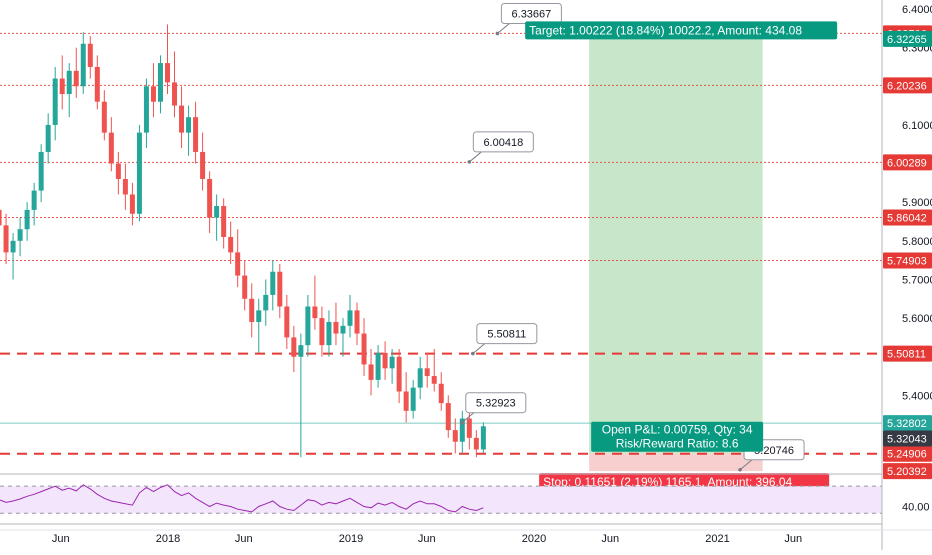  What do you see at coordinates (907, 353) in the screenshot?
I see `level-tag-6-box` at bounding box center [907, 353].